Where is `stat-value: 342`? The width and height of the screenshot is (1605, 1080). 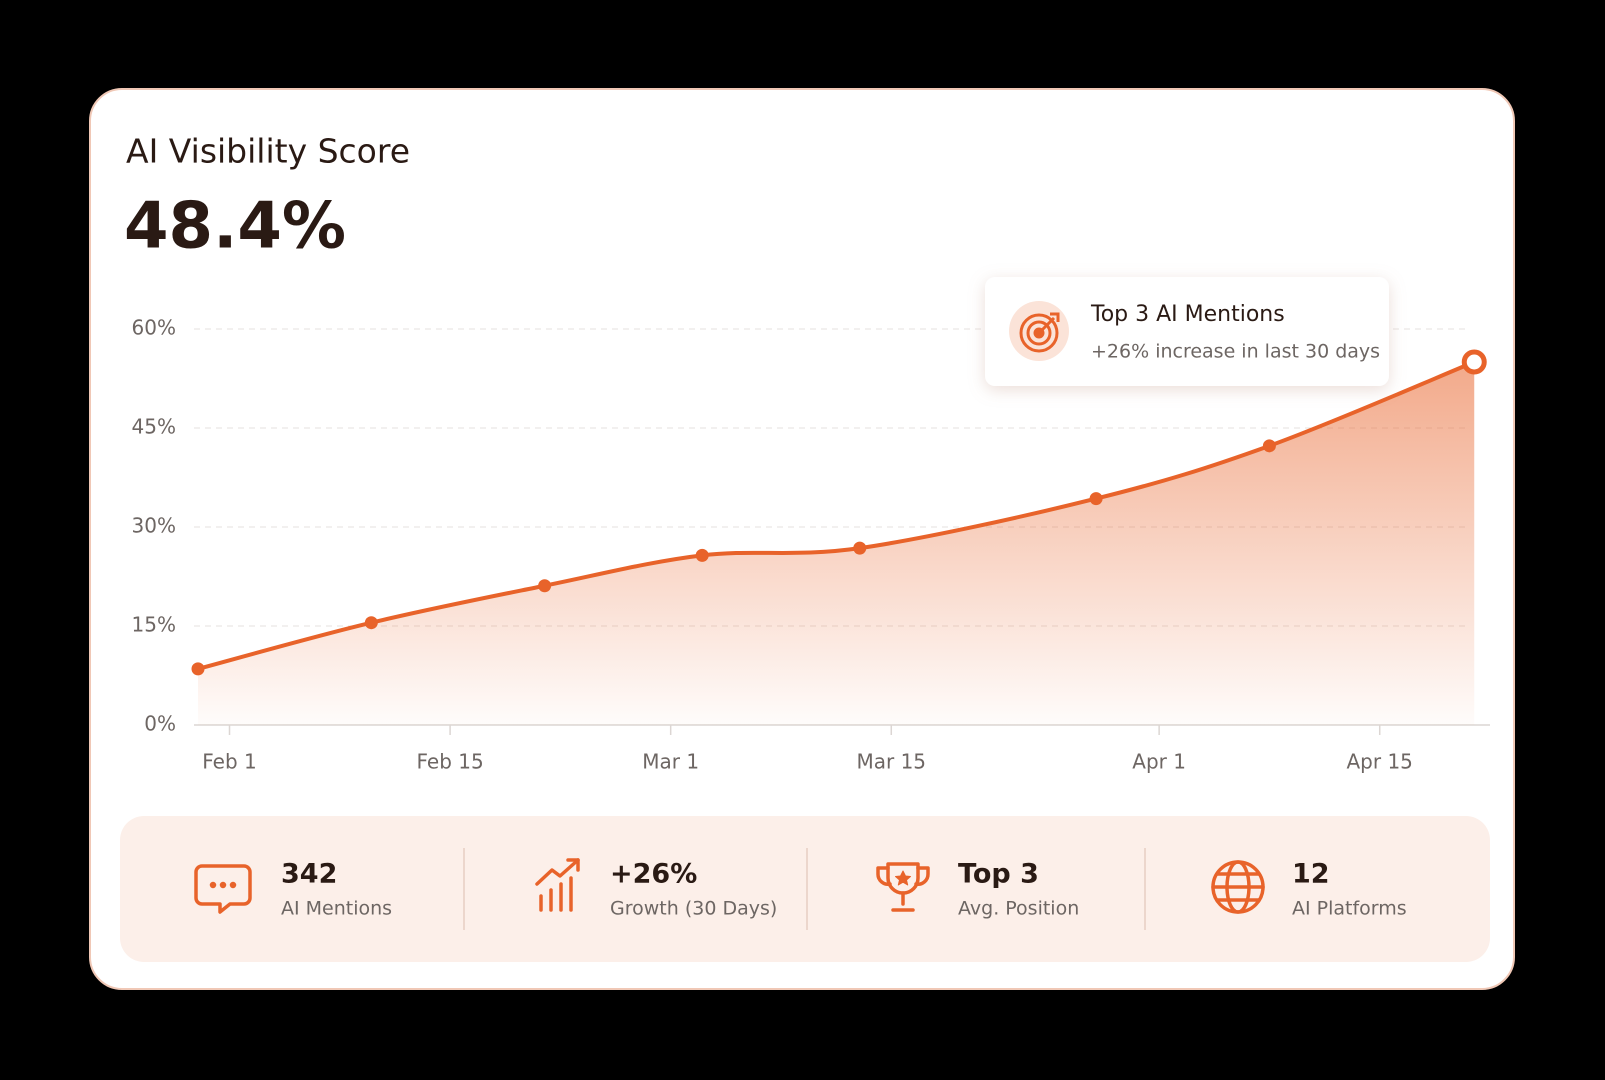
stat-value: 342 is located at coordinates (309, 874).